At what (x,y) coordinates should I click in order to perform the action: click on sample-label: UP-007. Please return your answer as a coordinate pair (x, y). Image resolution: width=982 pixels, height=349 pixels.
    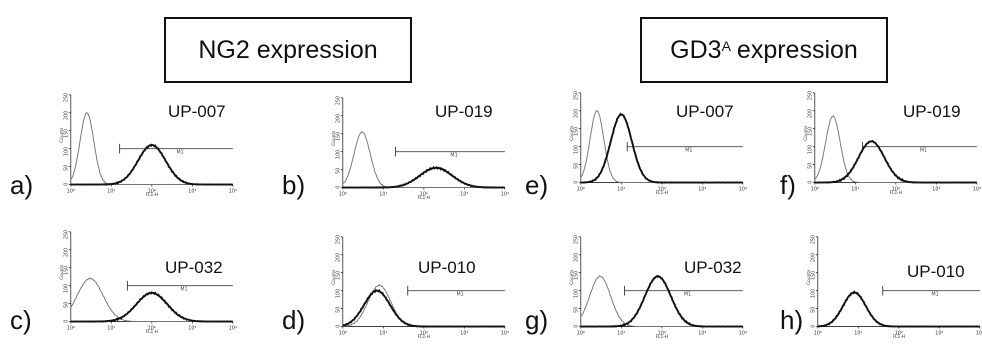
    Looking at the image, I should click on (197, 111).